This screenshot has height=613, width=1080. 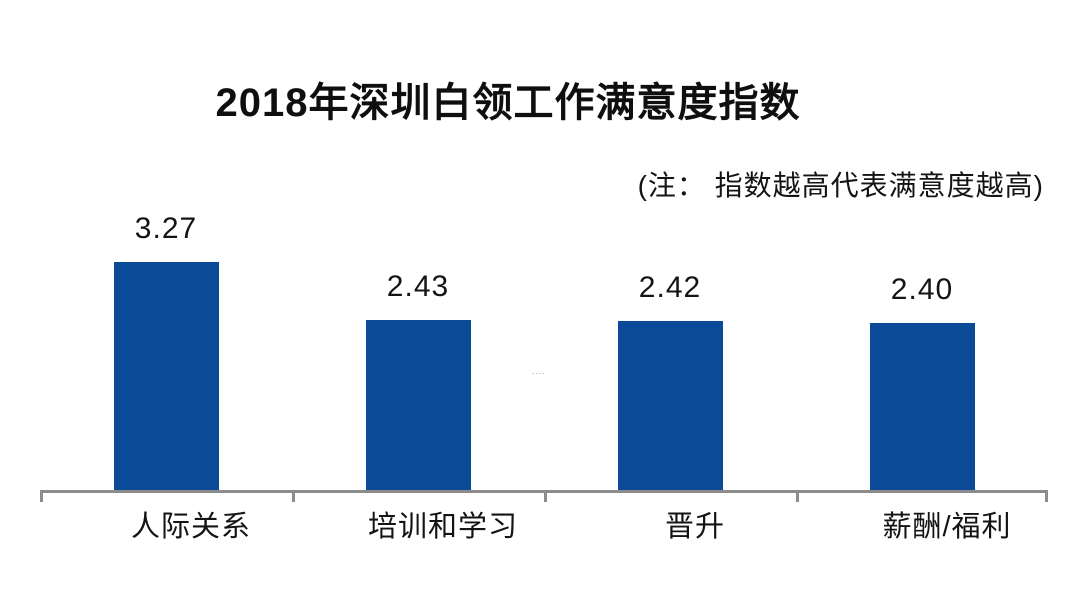 What do you see at coordinates (670, 288) in the screenshot?
I see `bar-value-label: 2.42` at bounding box center [670, 288].